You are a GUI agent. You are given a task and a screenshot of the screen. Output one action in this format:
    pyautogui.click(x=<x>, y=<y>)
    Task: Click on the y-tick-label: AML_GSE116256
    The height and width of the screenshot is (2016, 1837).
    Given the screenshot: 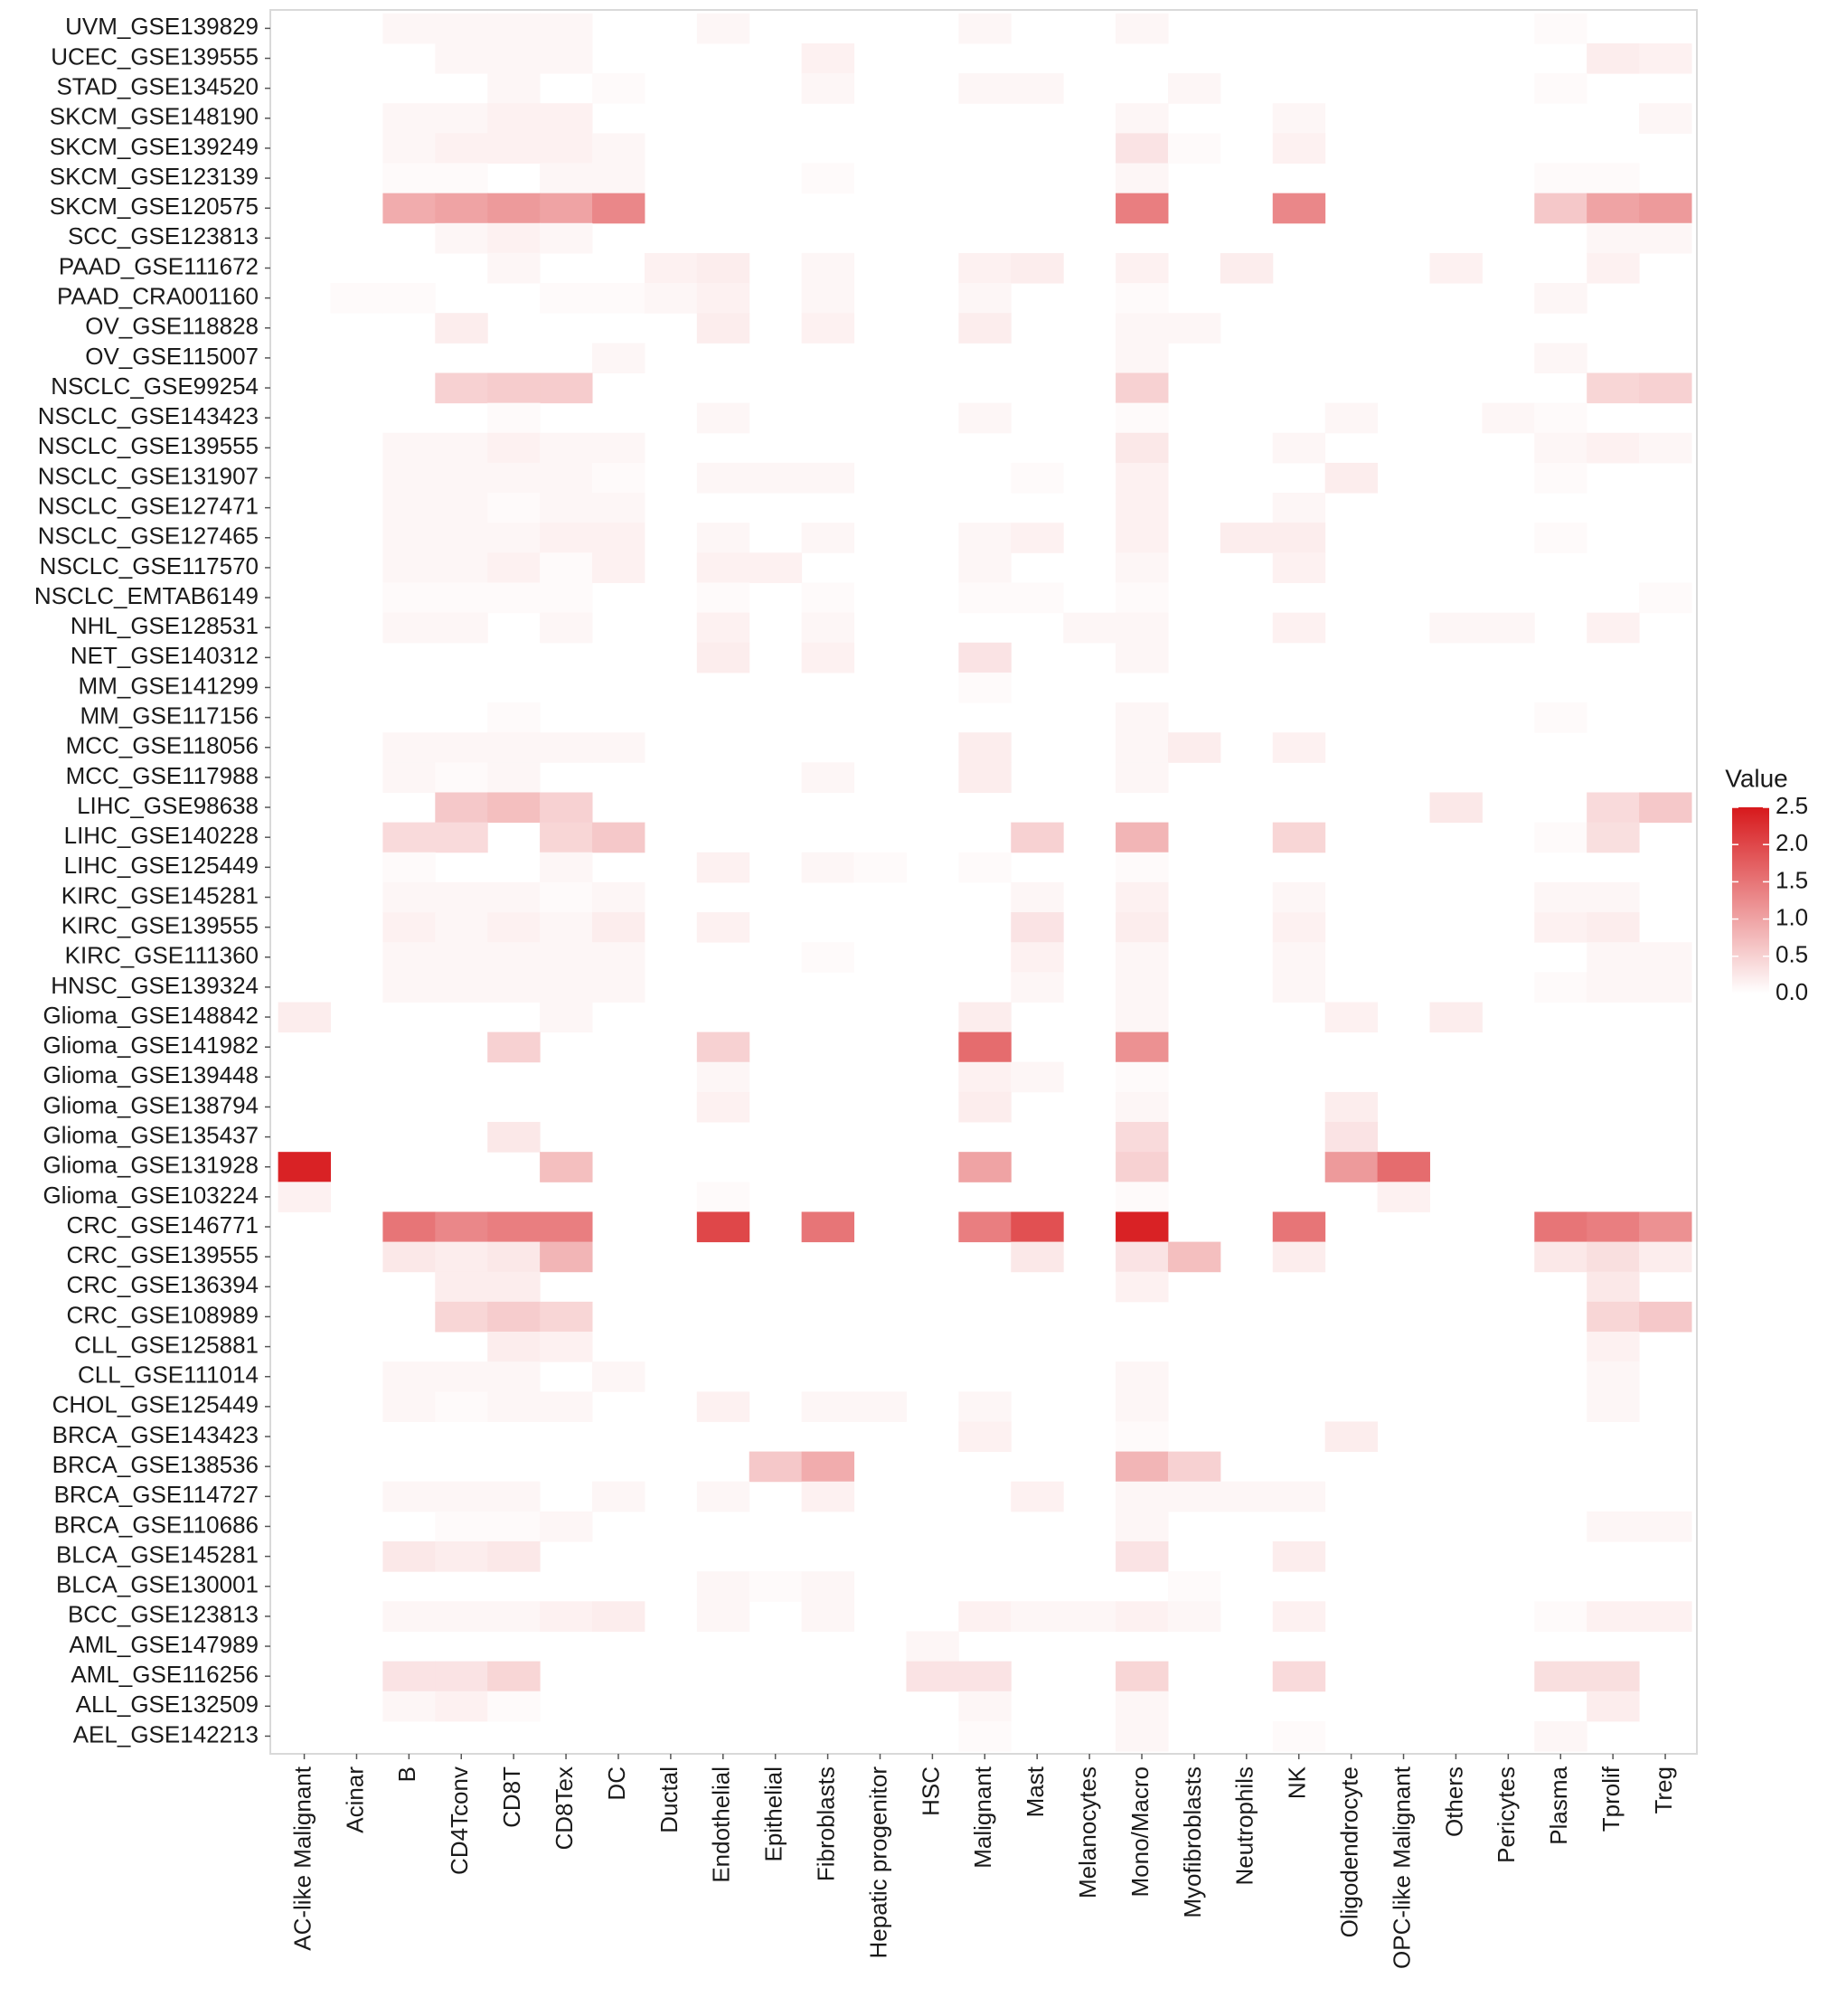 What is the action you would take?
    pyautogui.click(x=165, y=1674)
    